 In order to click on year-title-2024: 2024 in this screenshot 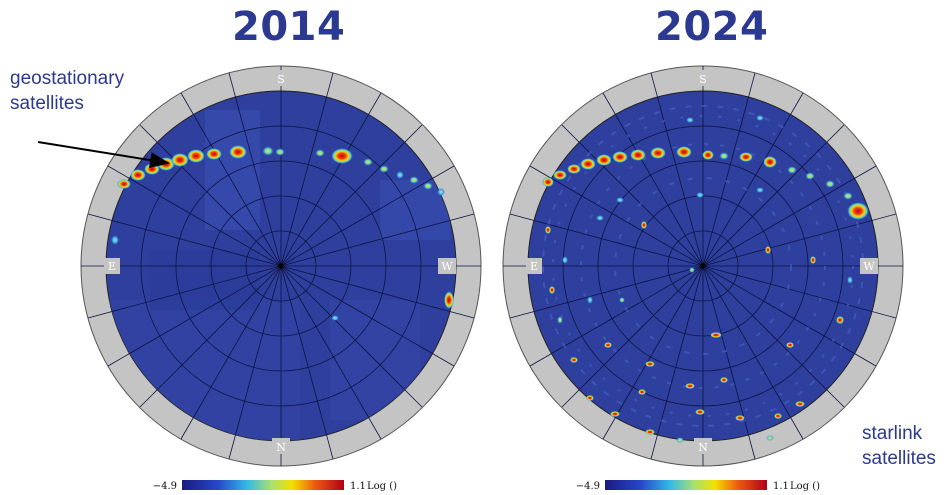, I will do `click(712, 27)`.